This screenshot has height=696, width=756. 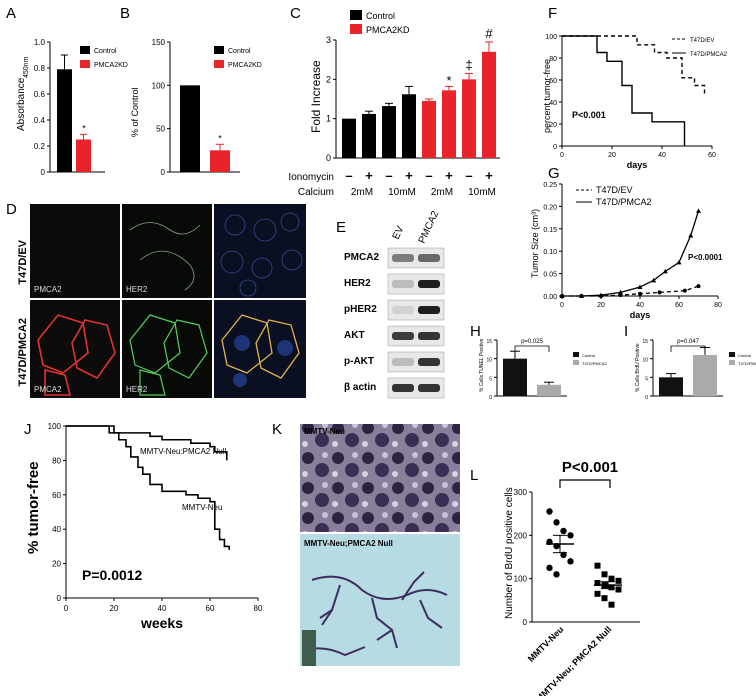 What do you see at coordinates (552, 13) in the screenshot?
I see `panel-label-f: F` at bounding box center [552, 13].